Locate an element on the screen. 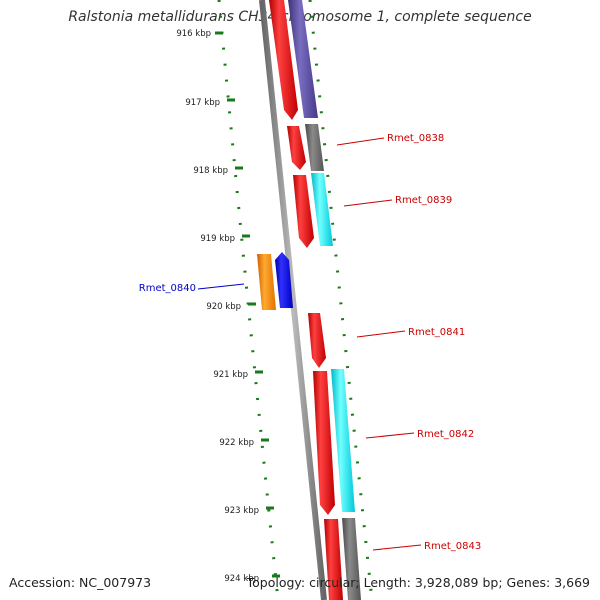 This screenshot has height=600, width=600. cds-reverse-track is located at coordinates (275, 281).